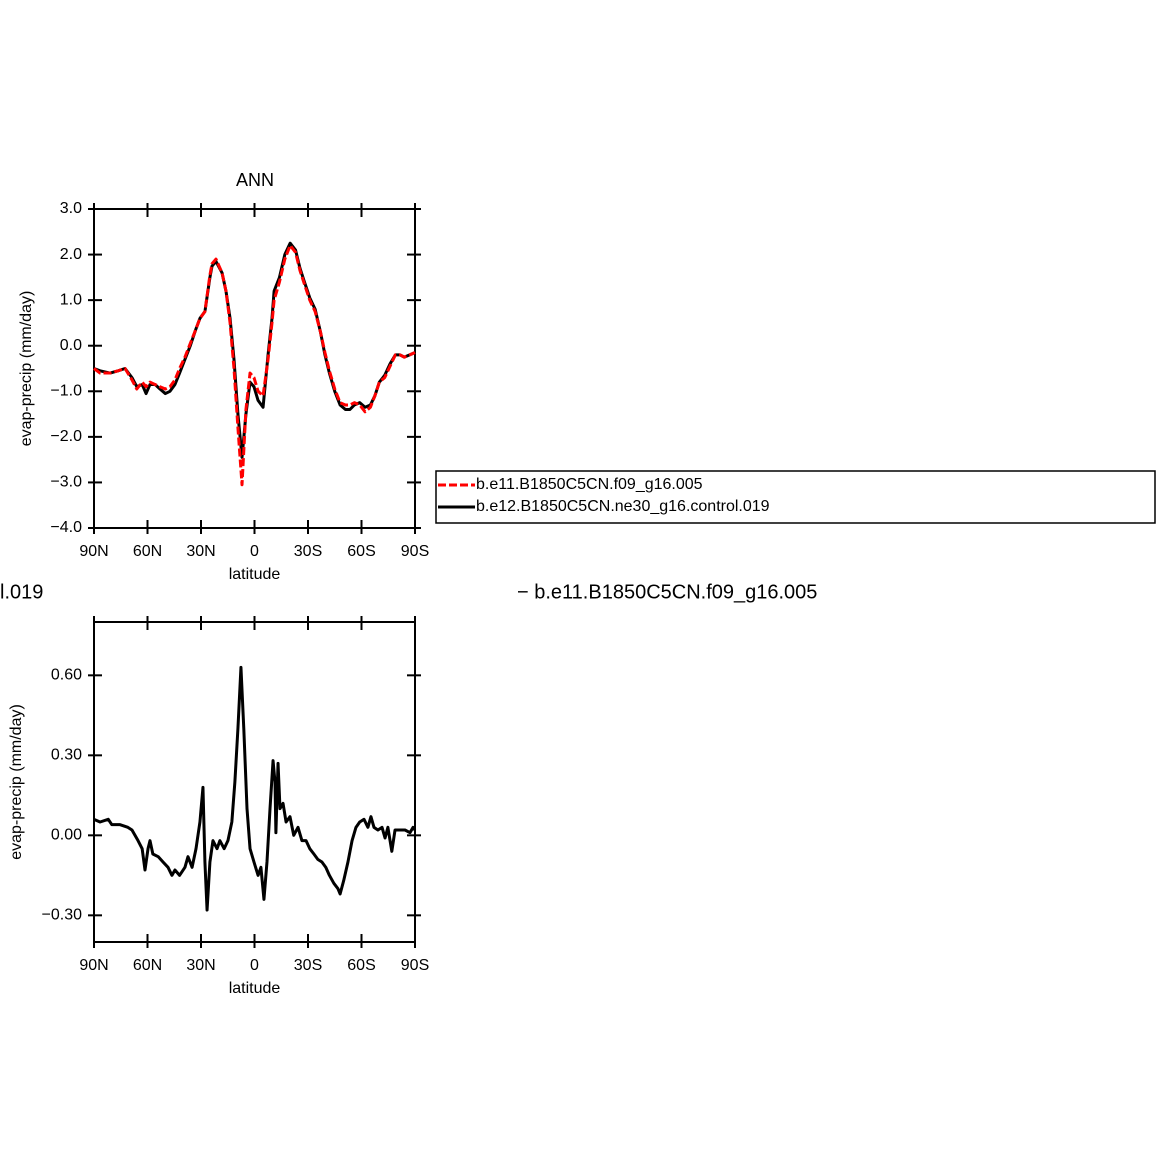 The image size is (1172, 1169). I want to click on legend-label: b.e12.B1850C5CN.ne30_g16.control.019, so click(623, 506).